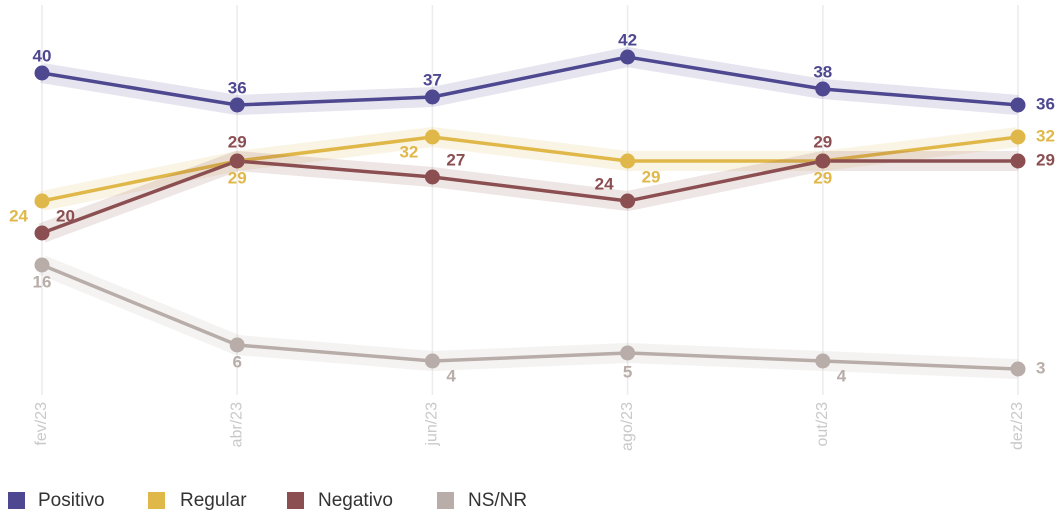 The image size is (1062, 514). What do you see at coordinates (627, 39) in the screenshot?
I see `data-label: 42` at bounding box center [627, 39].